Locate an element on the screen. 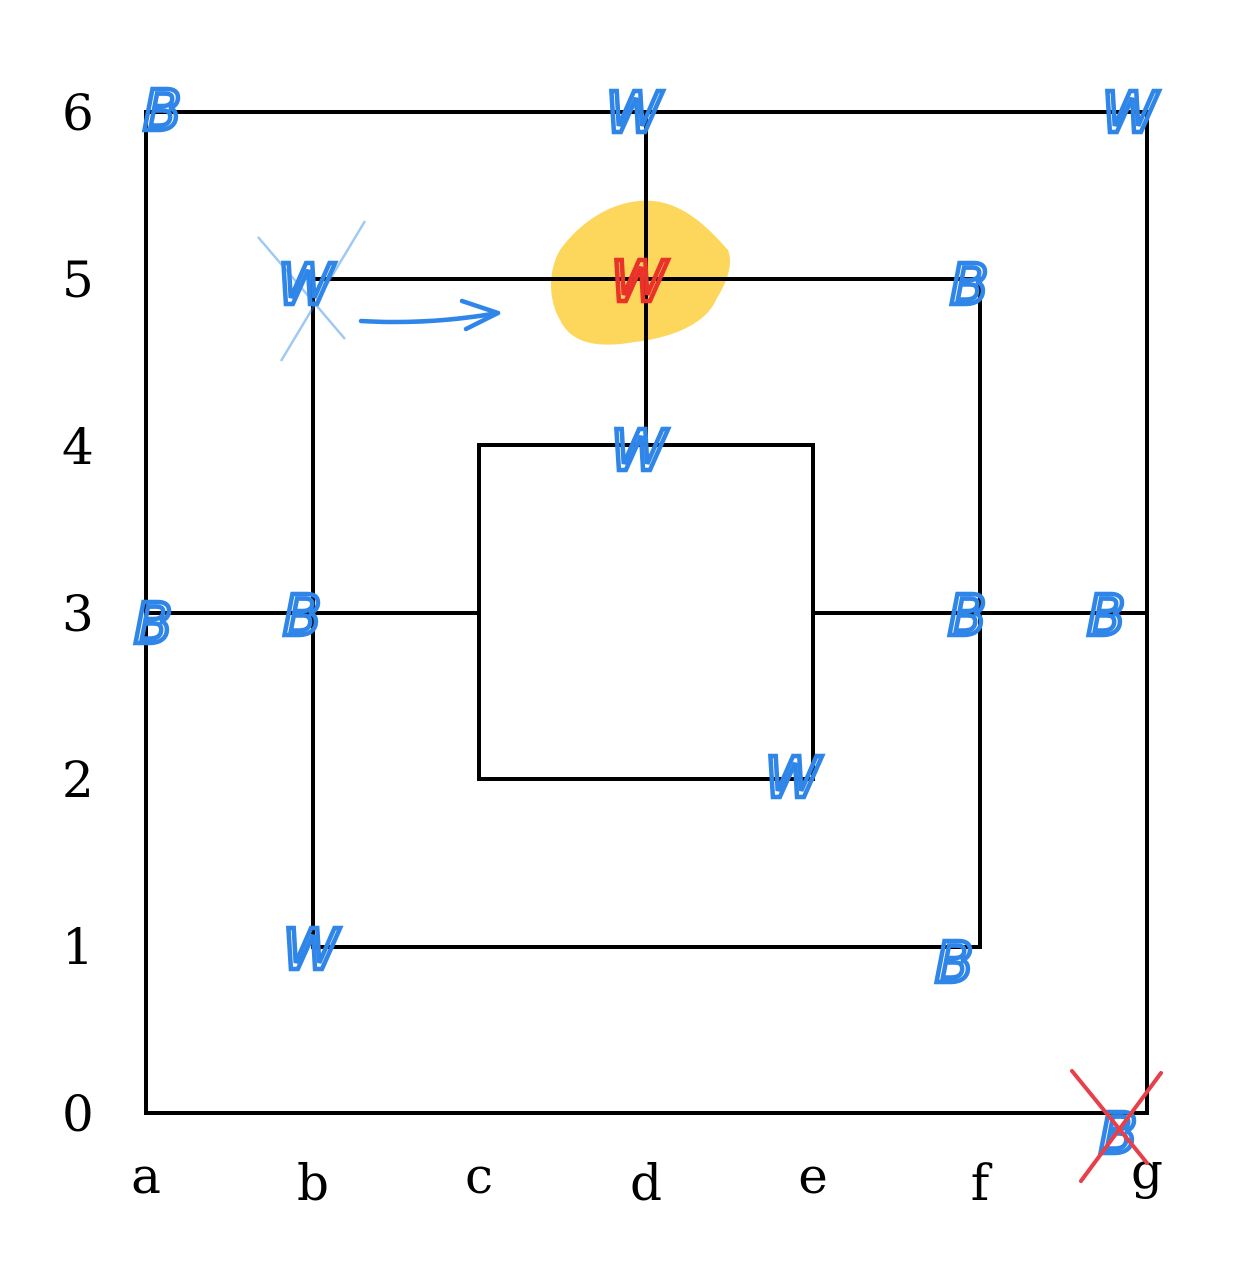 Image resolution: width=1260 pixels, height=1280 pixels. row-labels: 6 5 4 3 2 1 0 is located at coordinates (78, 613).